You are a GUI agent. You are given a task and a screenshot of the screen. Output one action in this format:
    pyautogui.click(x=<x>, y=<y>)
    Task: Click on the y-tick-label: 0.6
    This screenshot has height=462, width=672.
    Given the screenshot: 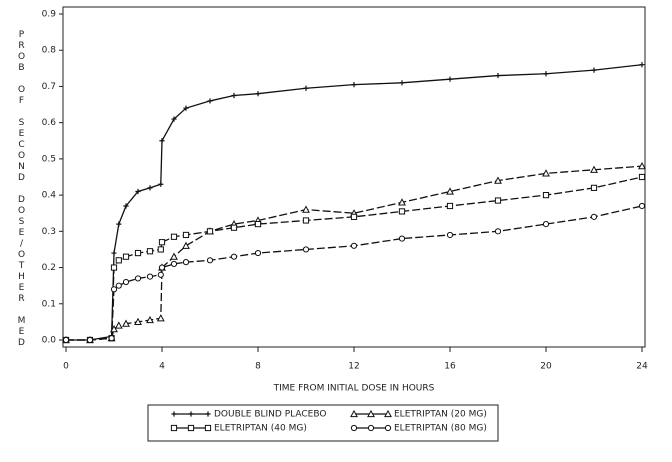 What is the action you would take?
    pyautogui.click(x=49, y=123)
    